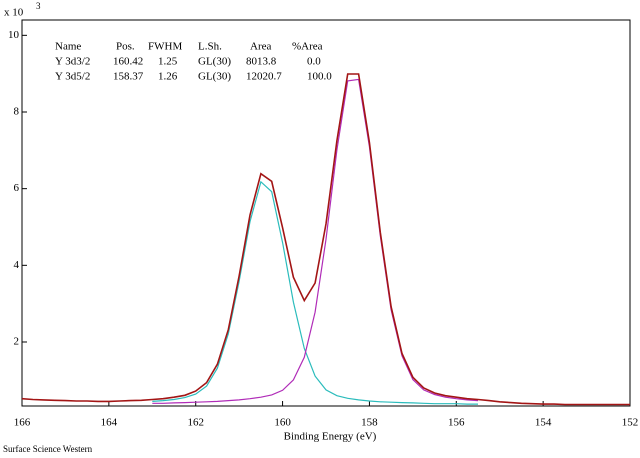 This screenshot has width=640, height=458. I want to click on table-cell: 0.0, so click(314, 62).